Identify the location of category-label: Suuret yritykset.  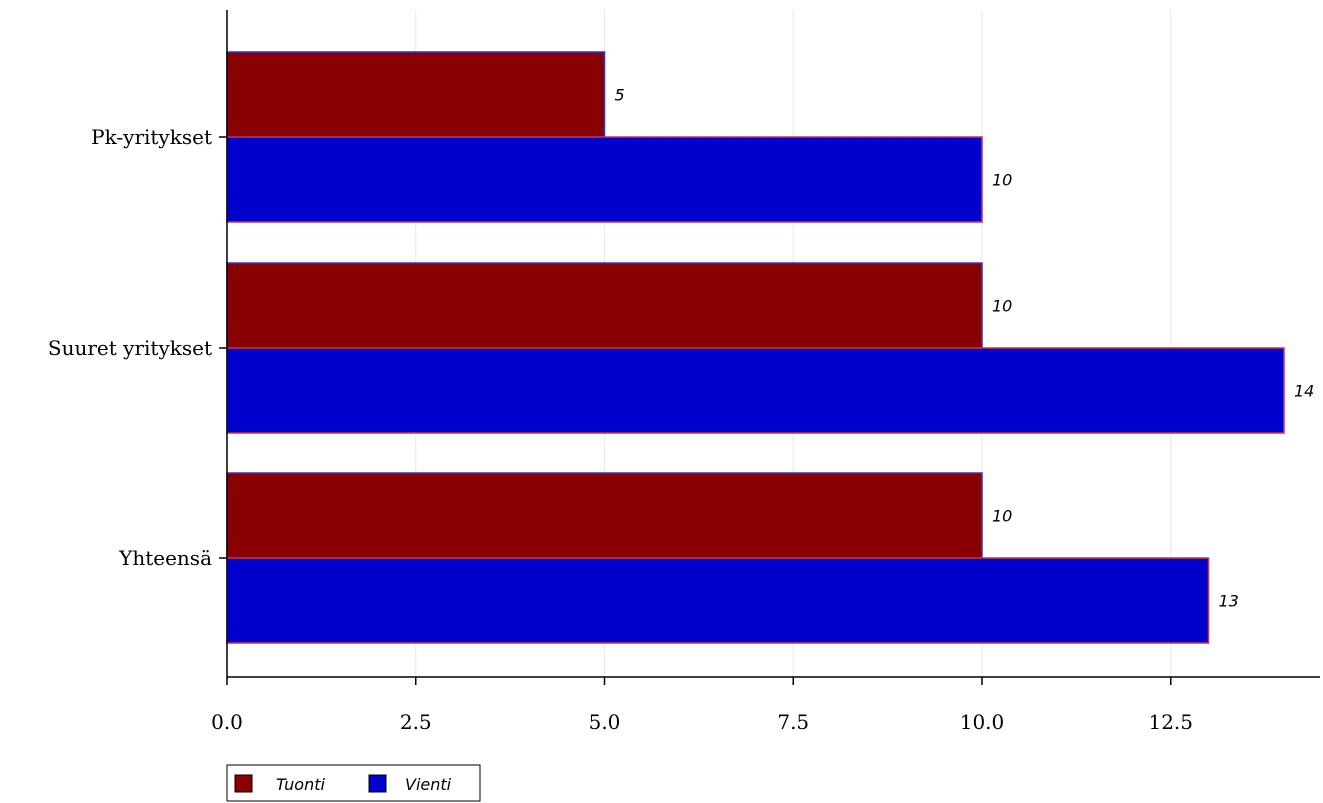
(130, 348).